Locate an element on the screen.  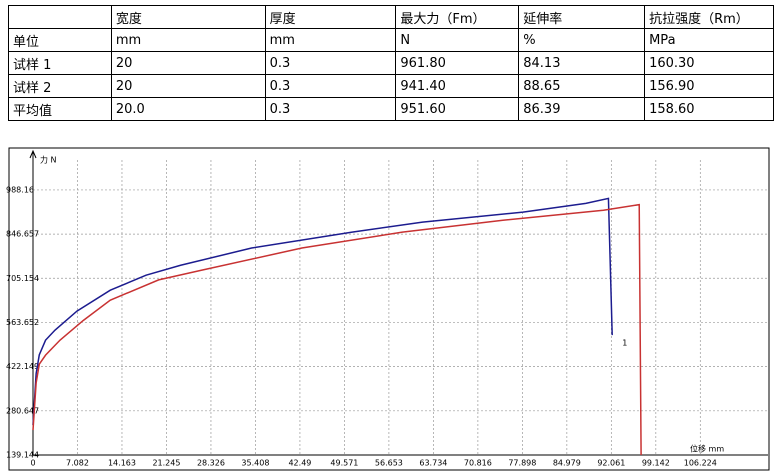
table-cell: % is located at coordinates (582, 40).